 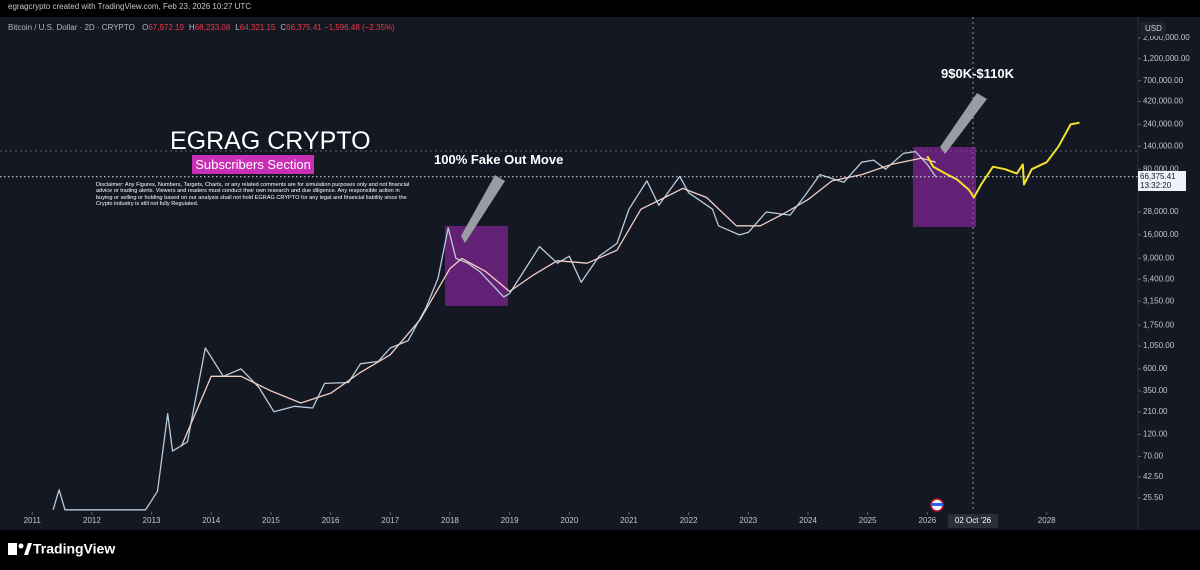 I want to click on x-tick-label: 2016, so click(x=331, y=520).